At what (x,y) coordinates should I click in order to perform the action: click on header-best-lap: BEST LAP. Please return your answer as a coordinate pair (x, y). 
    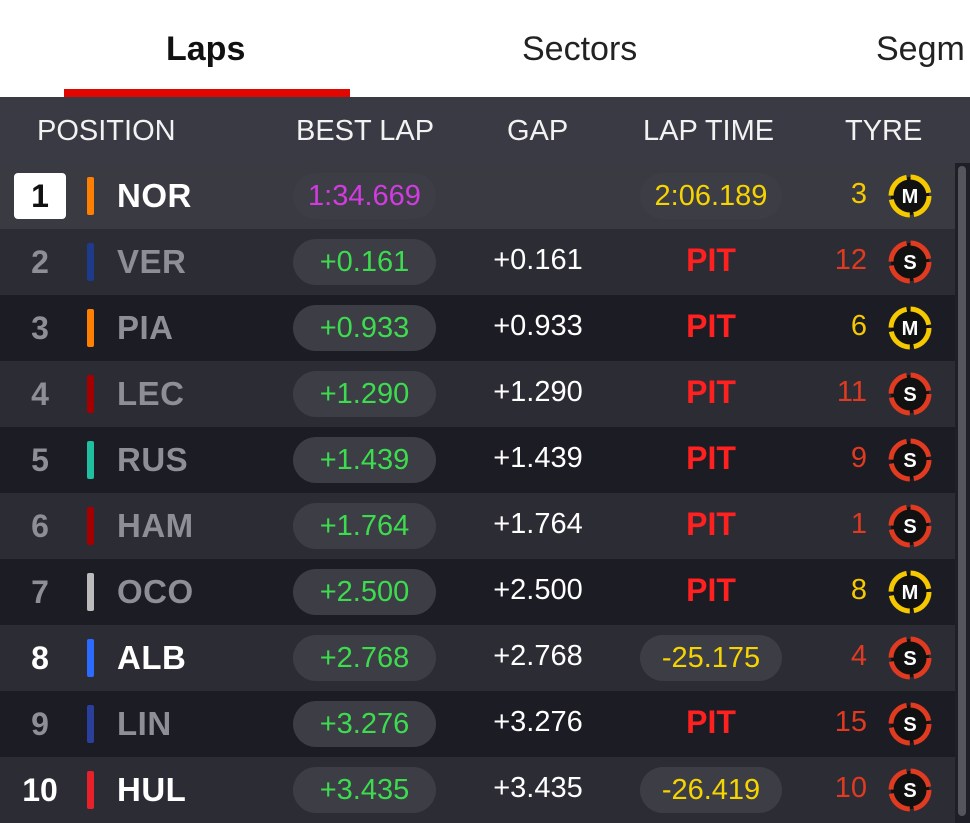
    Looking at the image, I should click on (365, 131).